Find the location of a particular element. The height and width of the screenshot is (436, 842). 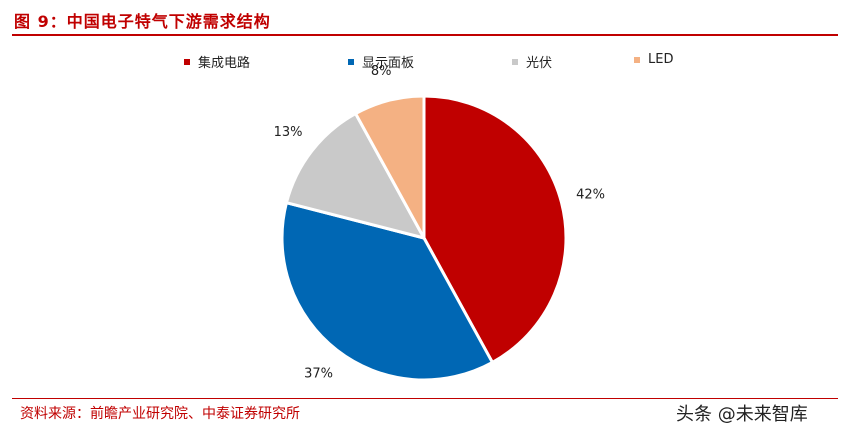

legend-swatch-pv is located at coordinates (515, 61).